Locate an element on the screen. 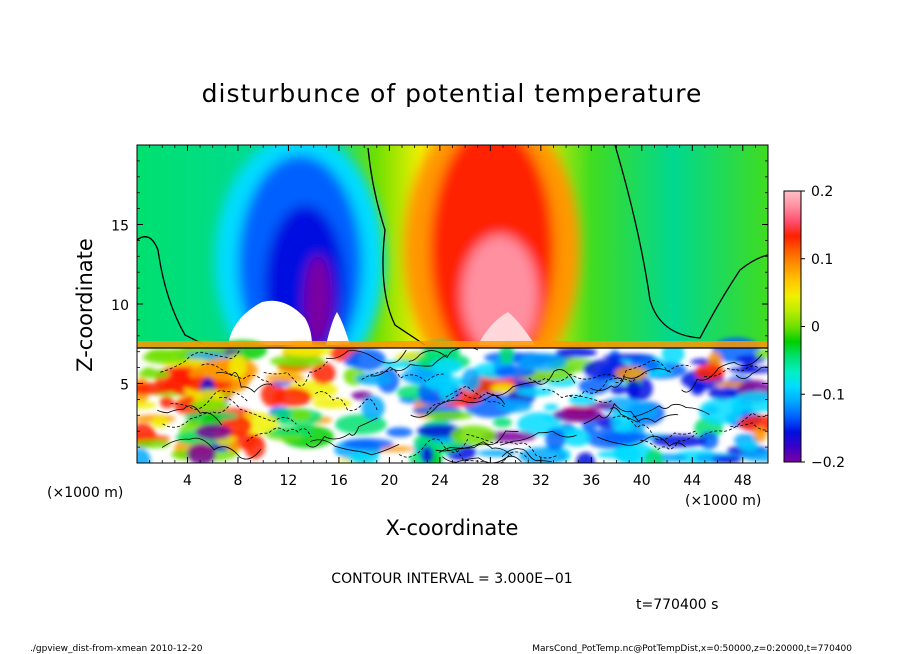 This screenshot has width=904, height=654. y-tick-label: 10 is located at coordinates (120, 306).